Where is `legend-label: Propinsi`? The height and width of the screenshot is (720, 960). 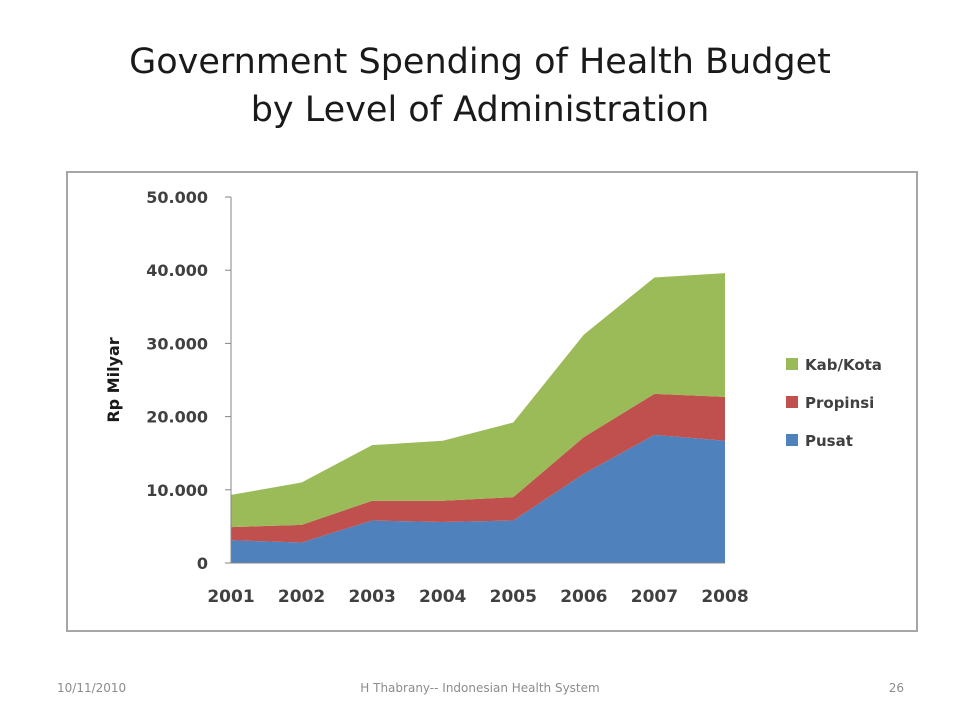 legend-label: Propinsi is located at coordinates (839, 403).